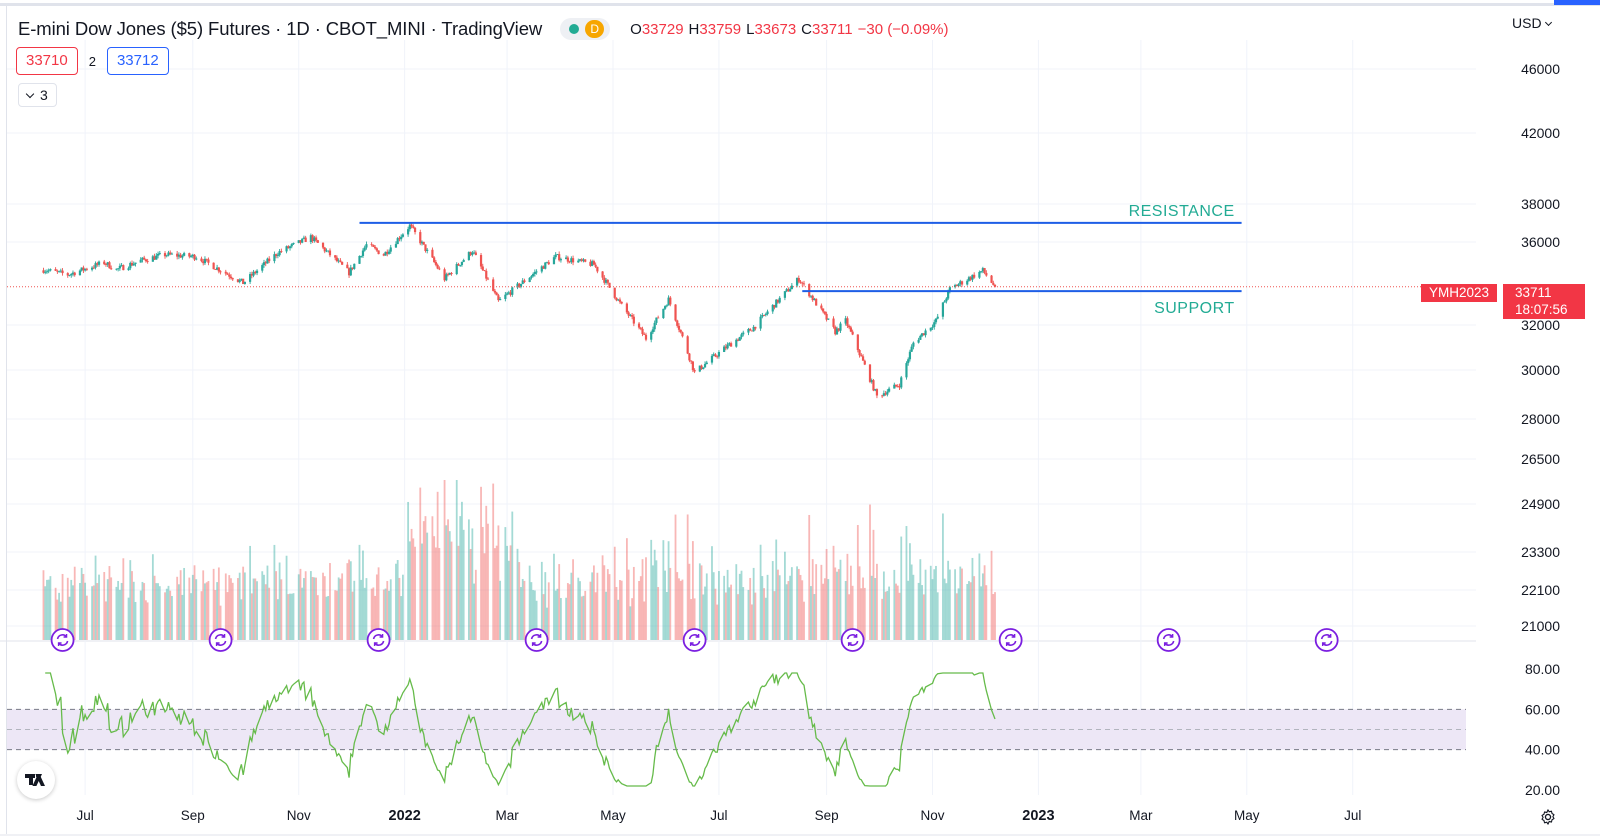  What do you see at coordinates (1533, 292) in the screenshot?
I see `last-price-value: 33711` at bounding box center [1533, 292].